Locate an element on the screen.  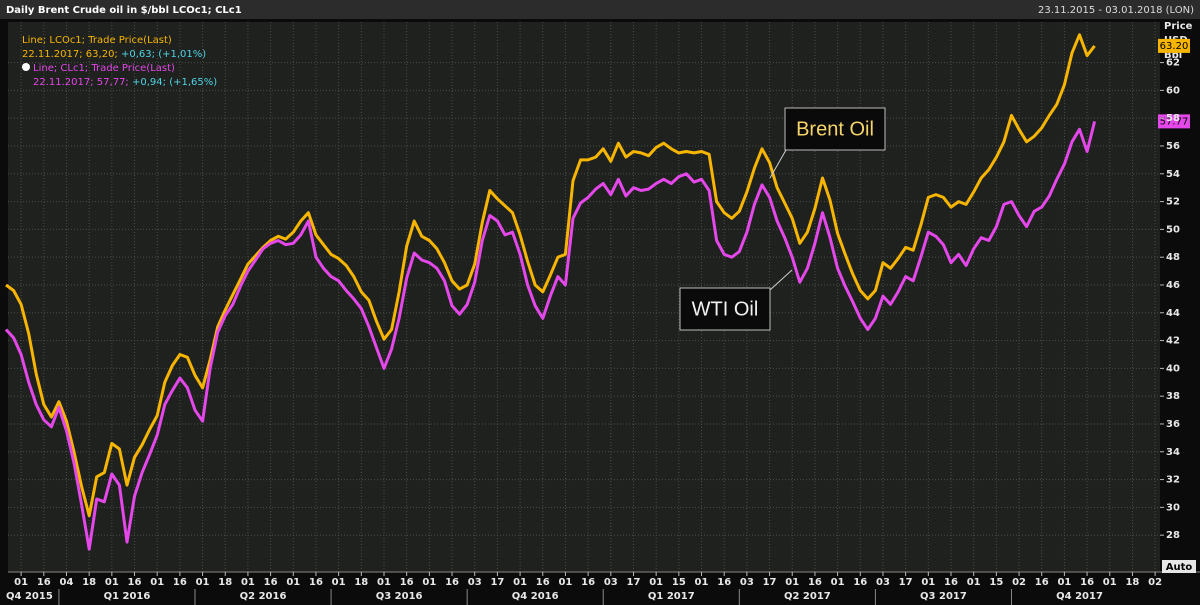
annotation-box is located at coordinates (835, 129).